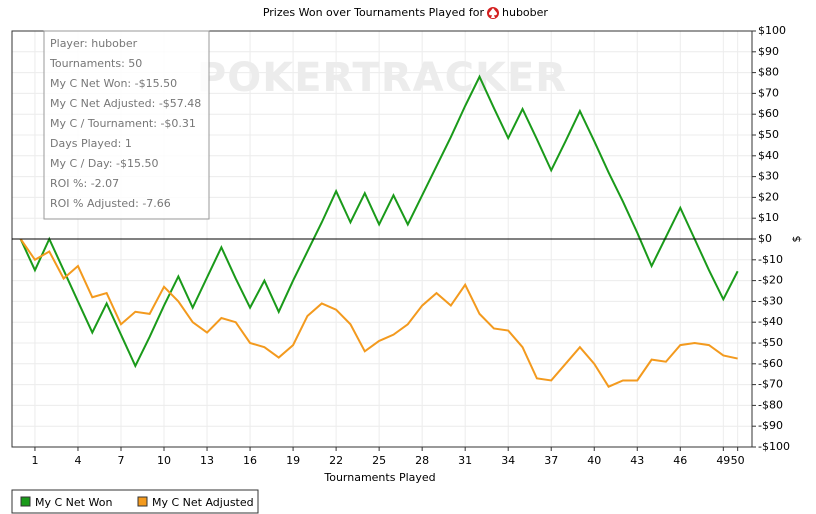  Describe the element at coordinates (768, 176) in the screenshot. I see `y-tick-label: $30` at that location.